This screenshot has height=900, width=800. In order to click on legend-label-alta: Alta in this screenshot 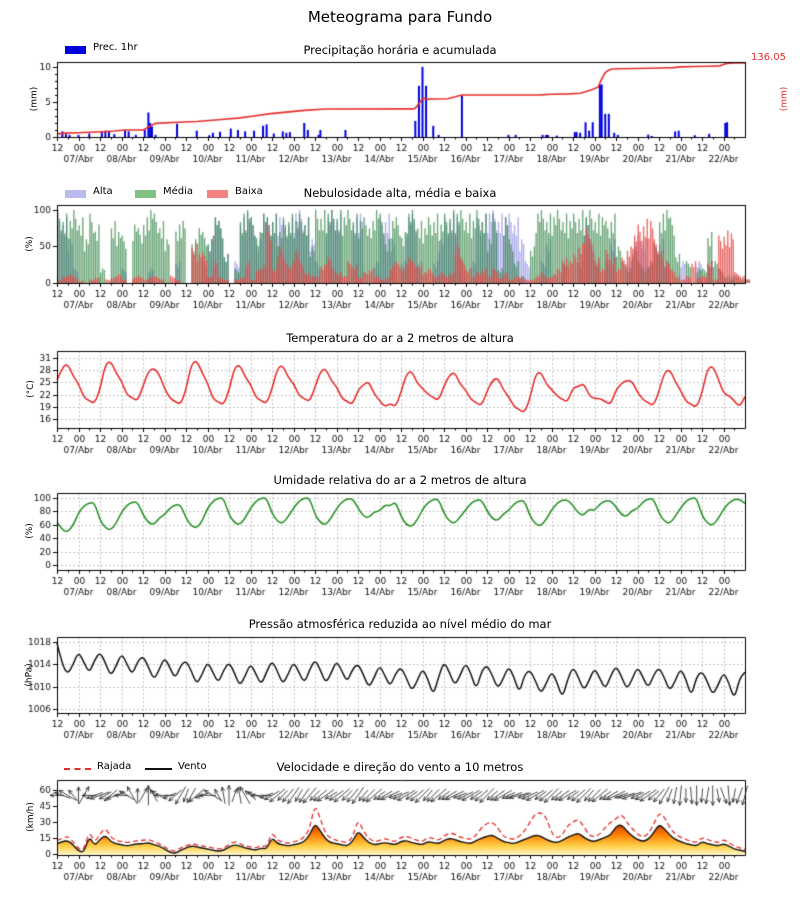, I will do `click(103, 191)`.